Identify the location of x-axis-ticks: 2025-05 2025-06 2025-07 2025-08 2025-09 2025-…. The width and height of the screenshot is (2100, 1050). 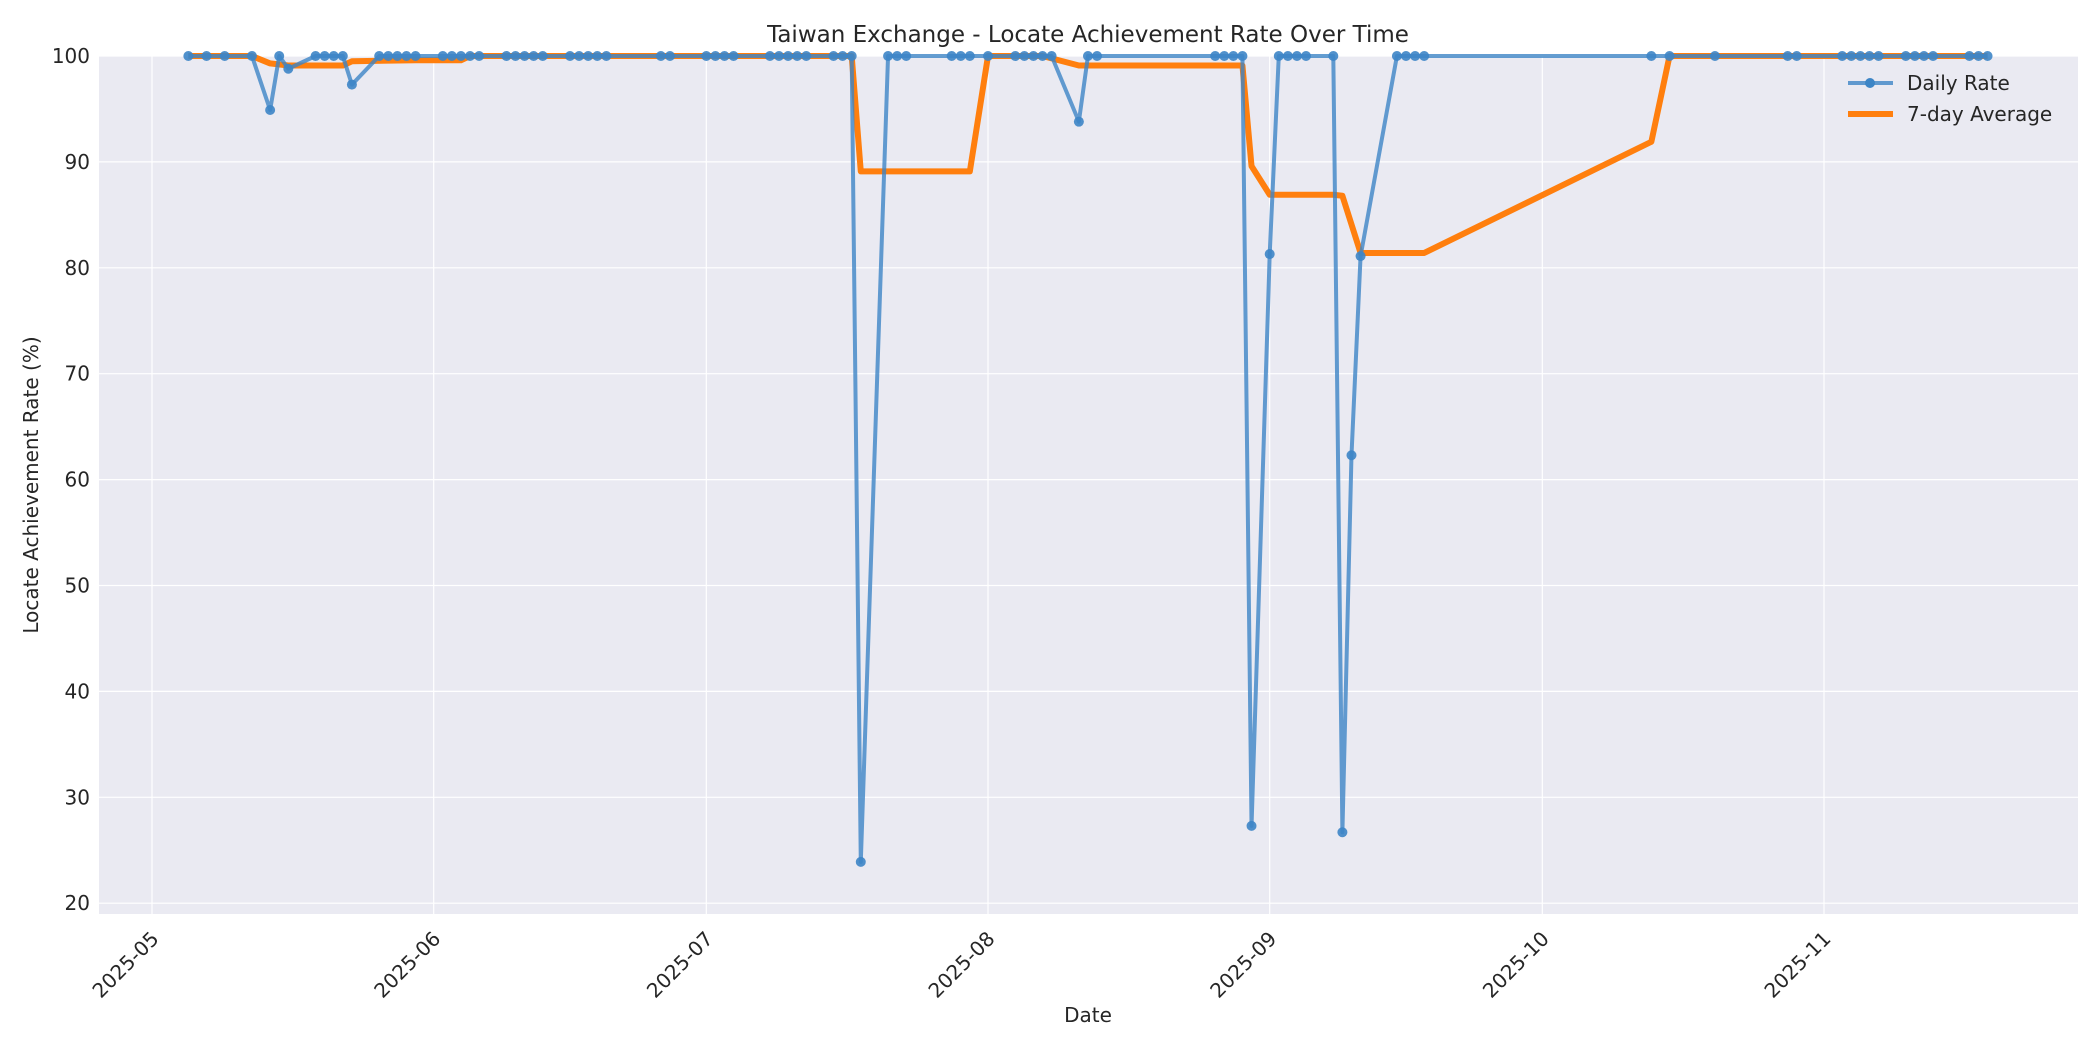
(961, 965).